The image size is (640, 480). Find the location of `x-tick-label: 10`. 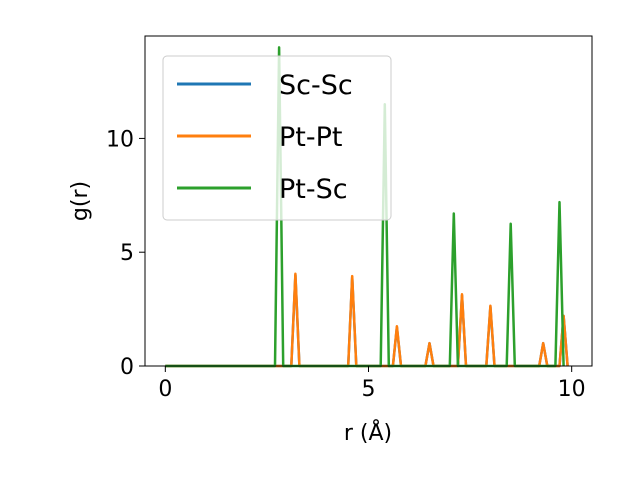

x-tick-label: 10 is located at coordinates (572, 389).